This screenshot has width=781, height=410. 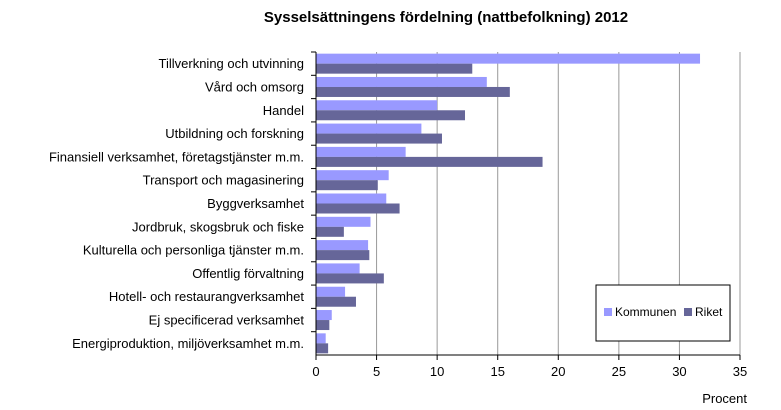 I want to click on category-label: Energiproduktion, miljöverksamhet m.m., so click(x=188, y=343).